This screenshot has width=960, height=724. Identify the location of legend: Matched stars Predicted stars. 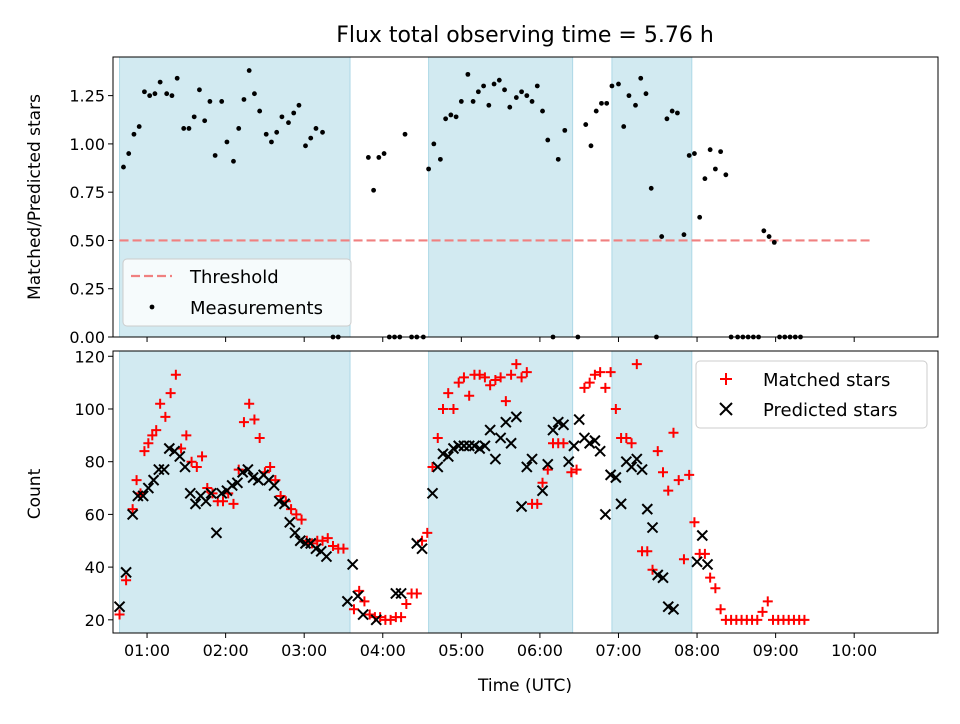
(811, 394).